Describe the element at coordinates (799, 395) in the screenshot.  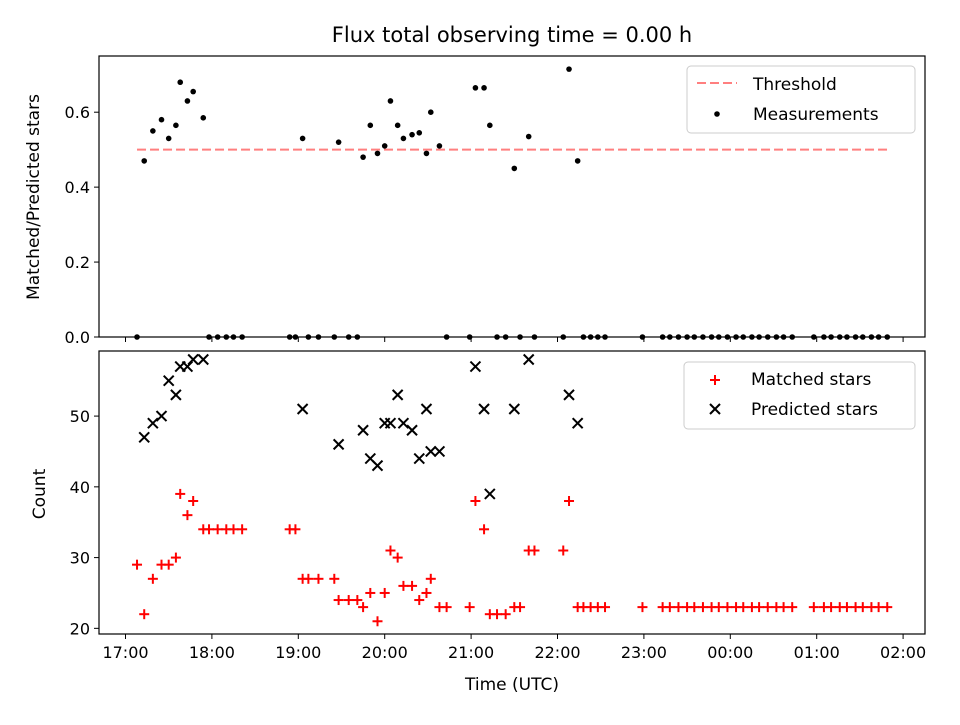
I see `bottom-legend-box` at that location.